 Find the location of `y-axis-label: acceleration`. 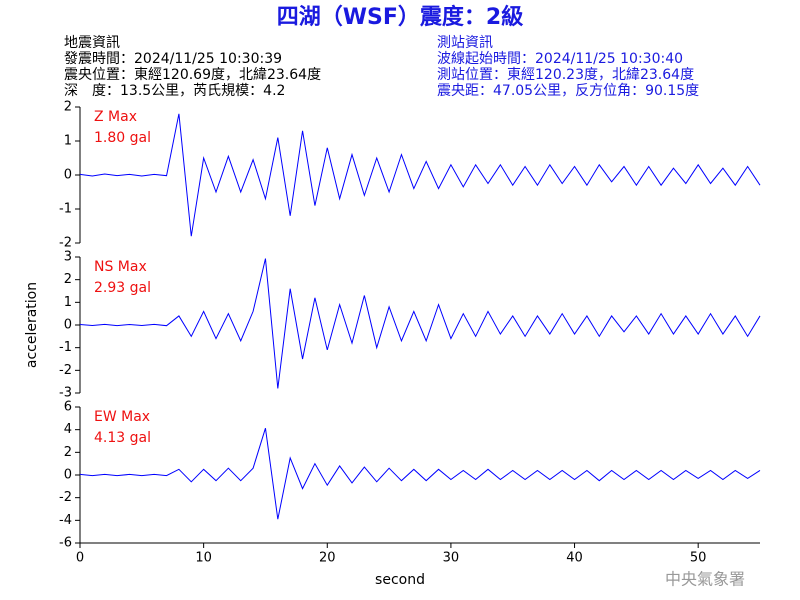

y-axis-label: acceleration is located at coordinates (32, 325).